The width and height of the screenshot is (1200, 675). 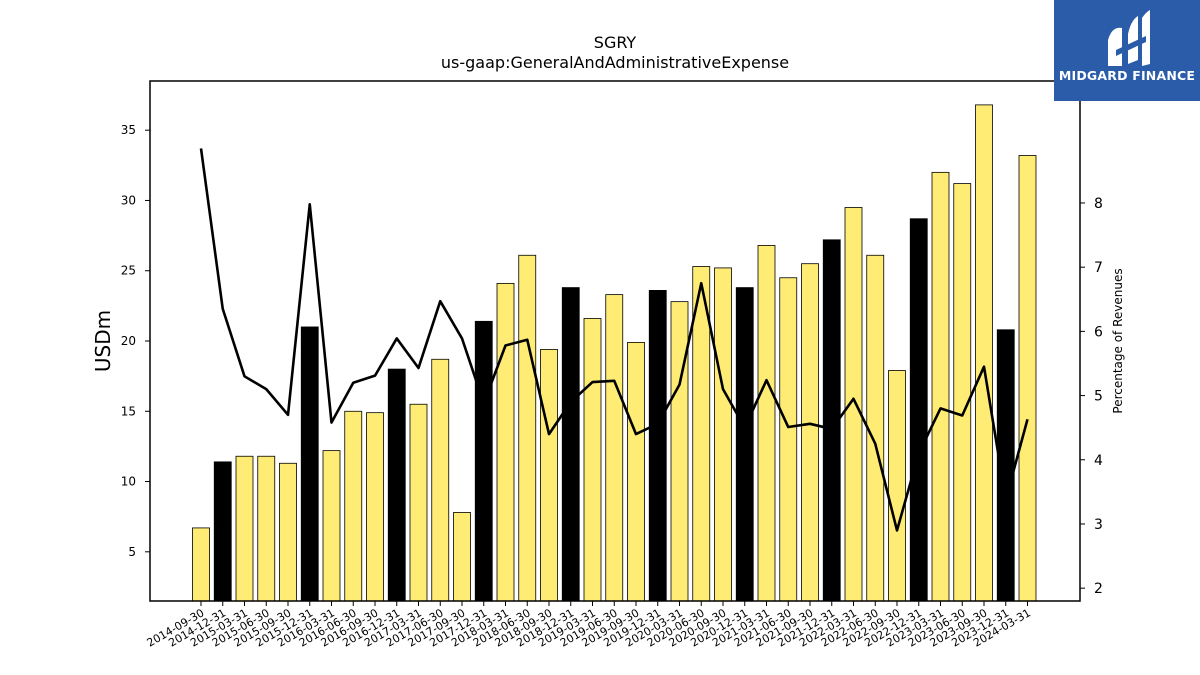 I want to click on y-tick-label: 20, so click(x=128, y=341).